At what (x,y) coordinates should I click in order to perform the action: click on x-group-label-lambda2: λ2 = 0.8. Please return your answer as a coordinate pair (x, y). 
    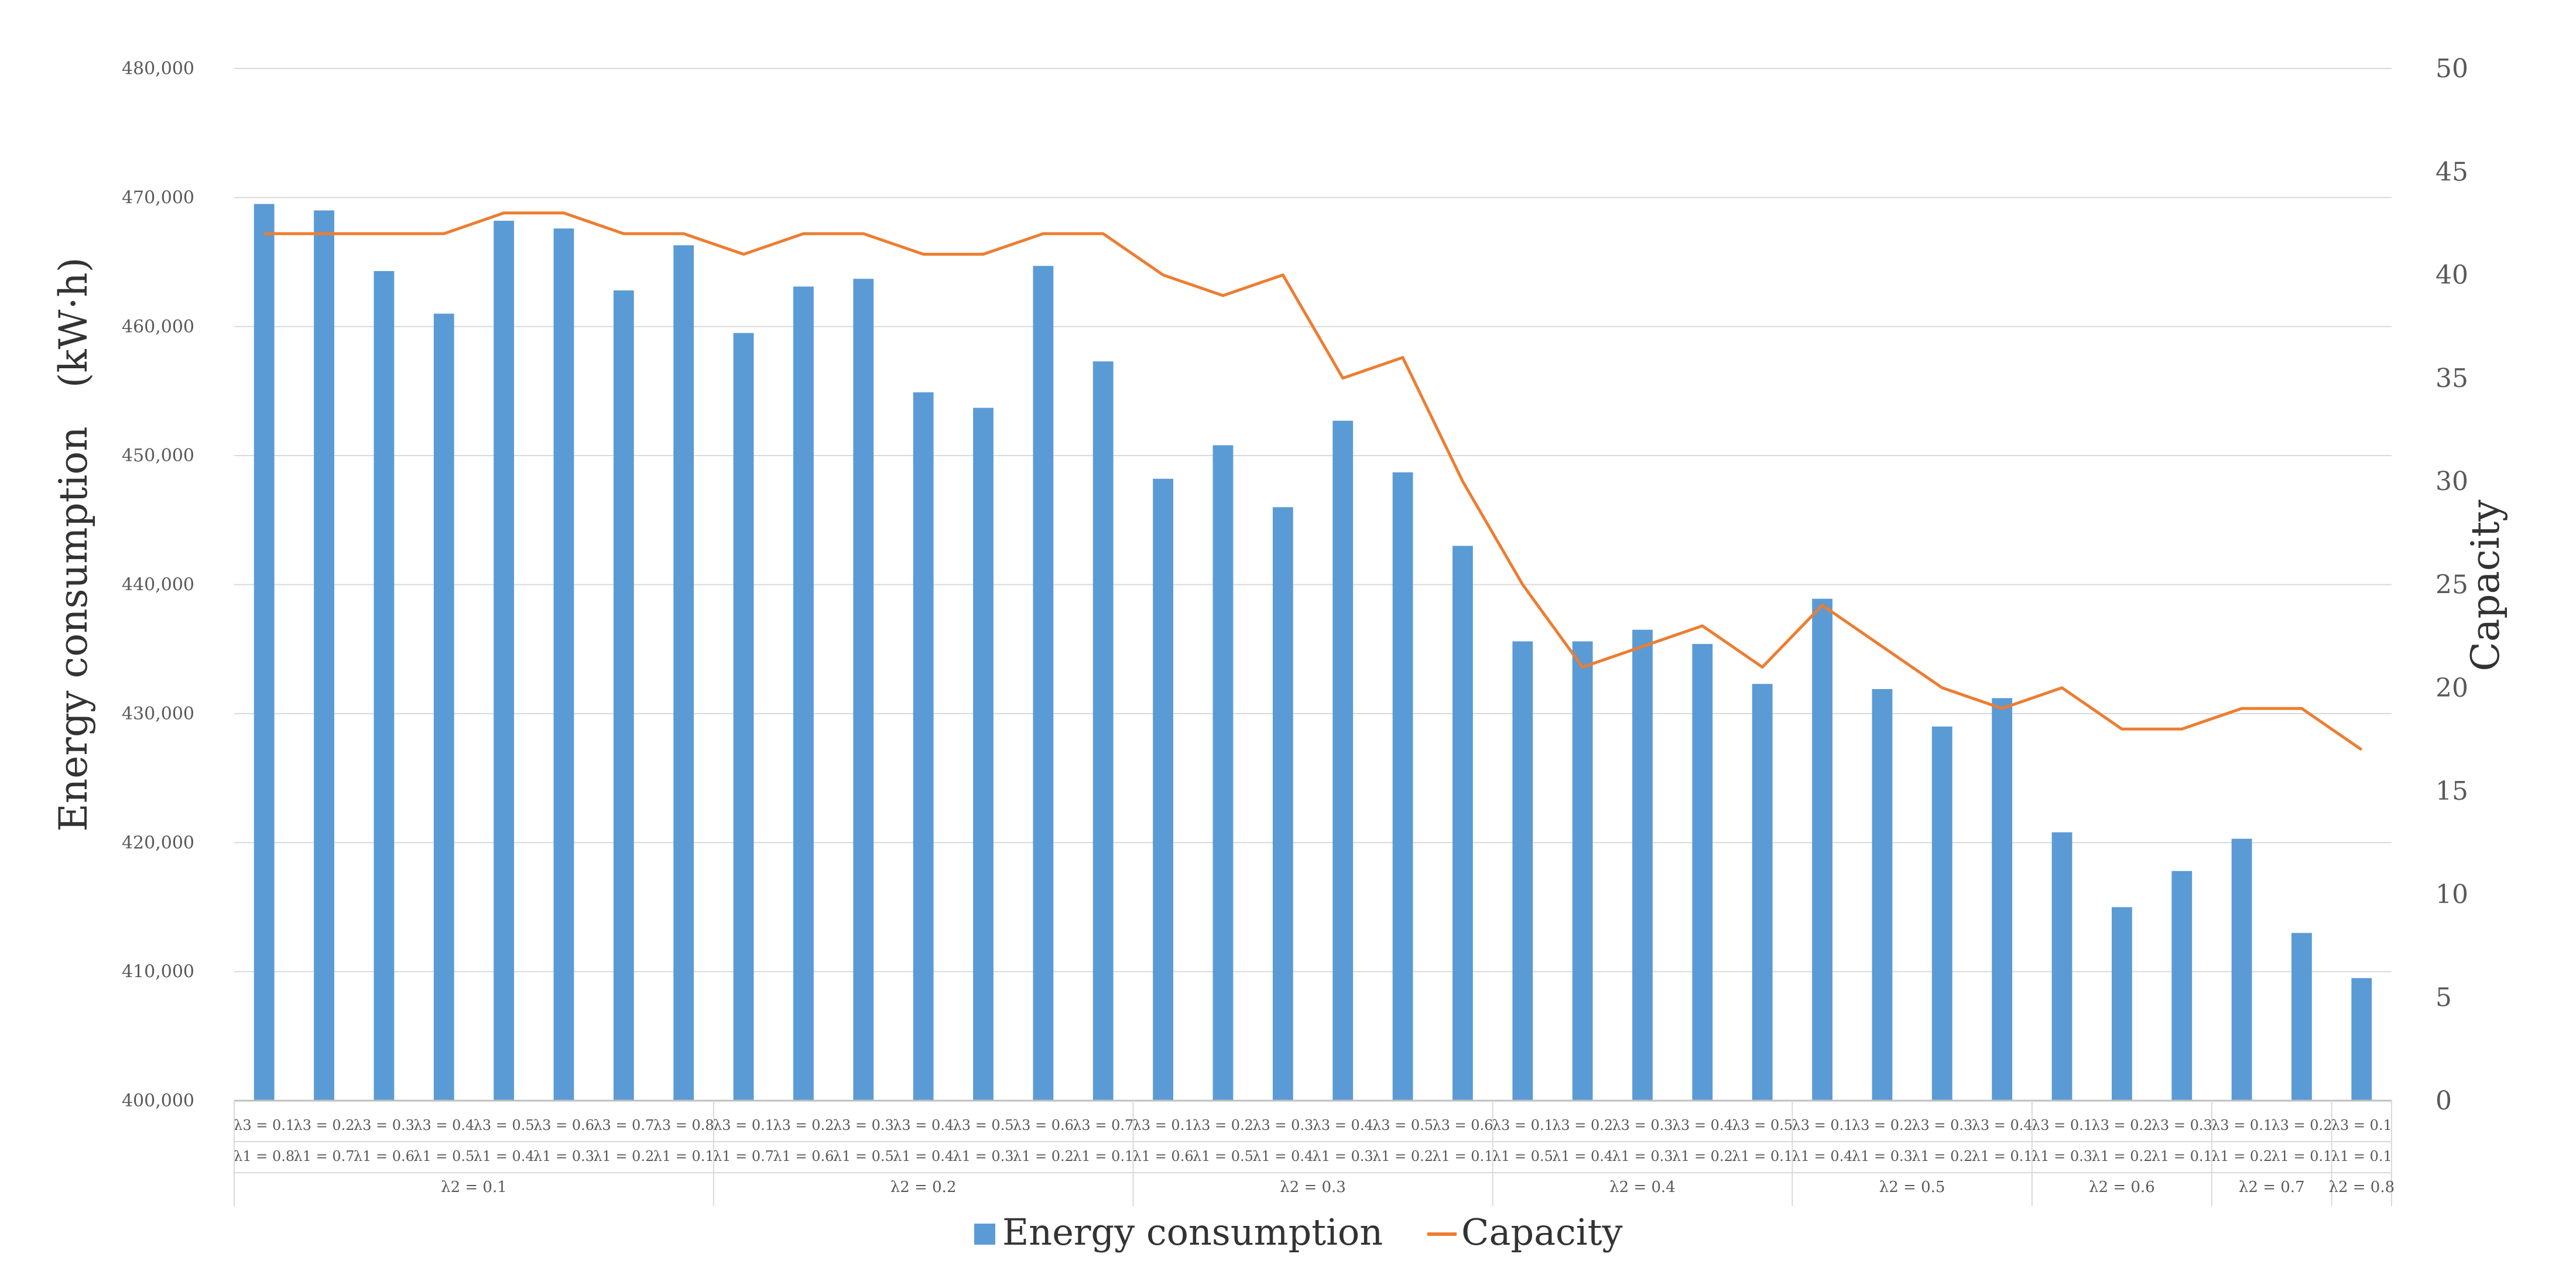
    Looking at the image, I should click on (2361, 1187).